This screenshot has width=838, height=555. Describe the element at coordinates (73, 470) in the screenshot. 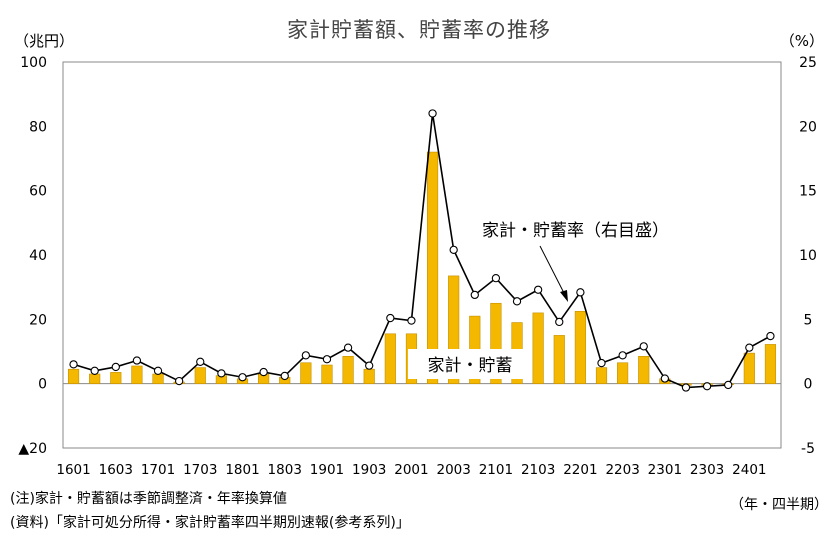

I see `x-tick-label: 1601` at that location.